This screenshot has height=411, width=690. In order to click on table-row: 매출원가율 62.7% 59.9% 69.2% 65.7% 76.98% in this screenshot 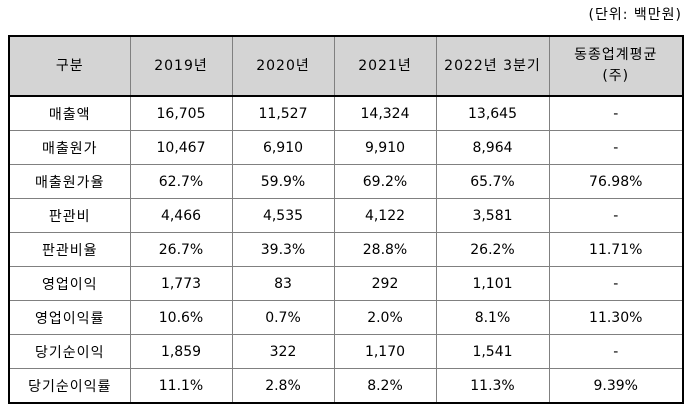, I will do `click(346, 181)`.